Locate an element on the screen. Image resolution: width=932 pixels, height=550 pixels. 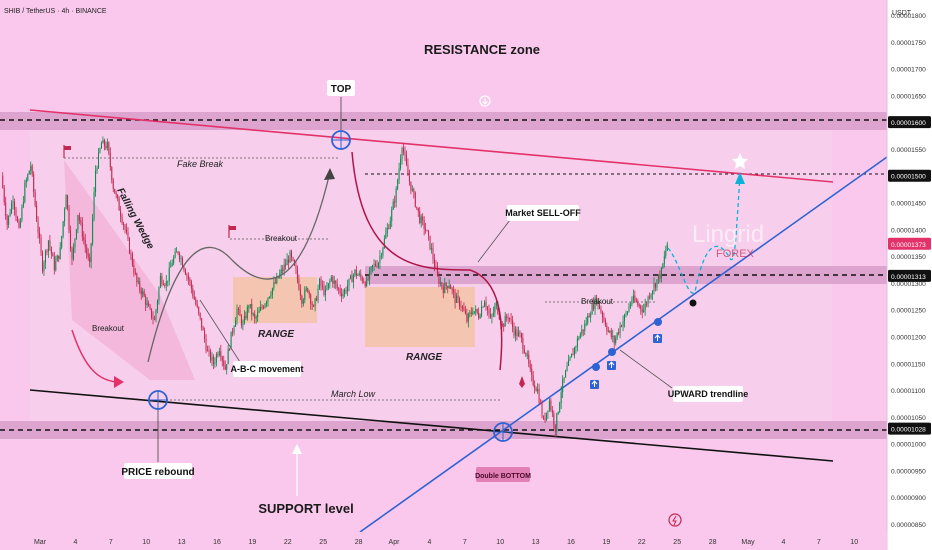
time-axis-panel is located at coordinates (443, 541).